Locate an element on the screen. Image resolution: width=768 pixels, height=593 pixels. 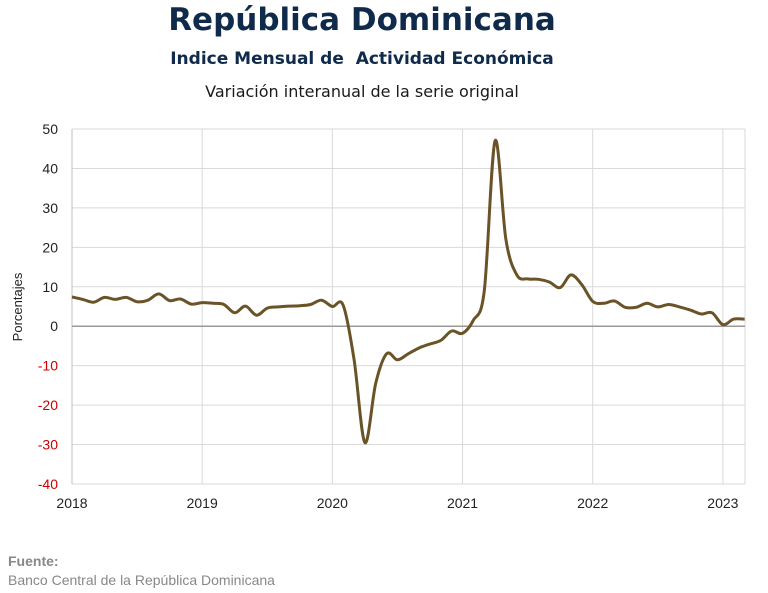
y-tick-label: 30 is located at coordinates (50, 208).